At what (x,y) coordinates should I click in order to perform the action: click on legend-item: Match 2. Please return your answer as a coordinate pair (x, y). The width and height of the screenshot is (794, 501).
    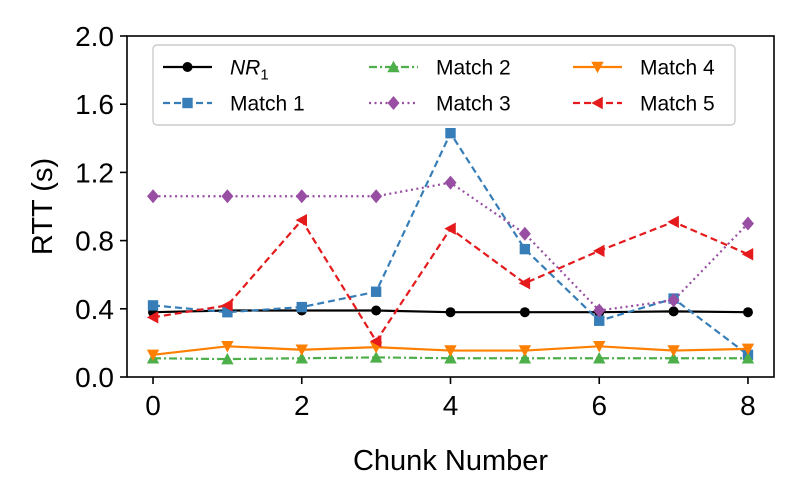
    Looking at the image, I should click on (440, 68).